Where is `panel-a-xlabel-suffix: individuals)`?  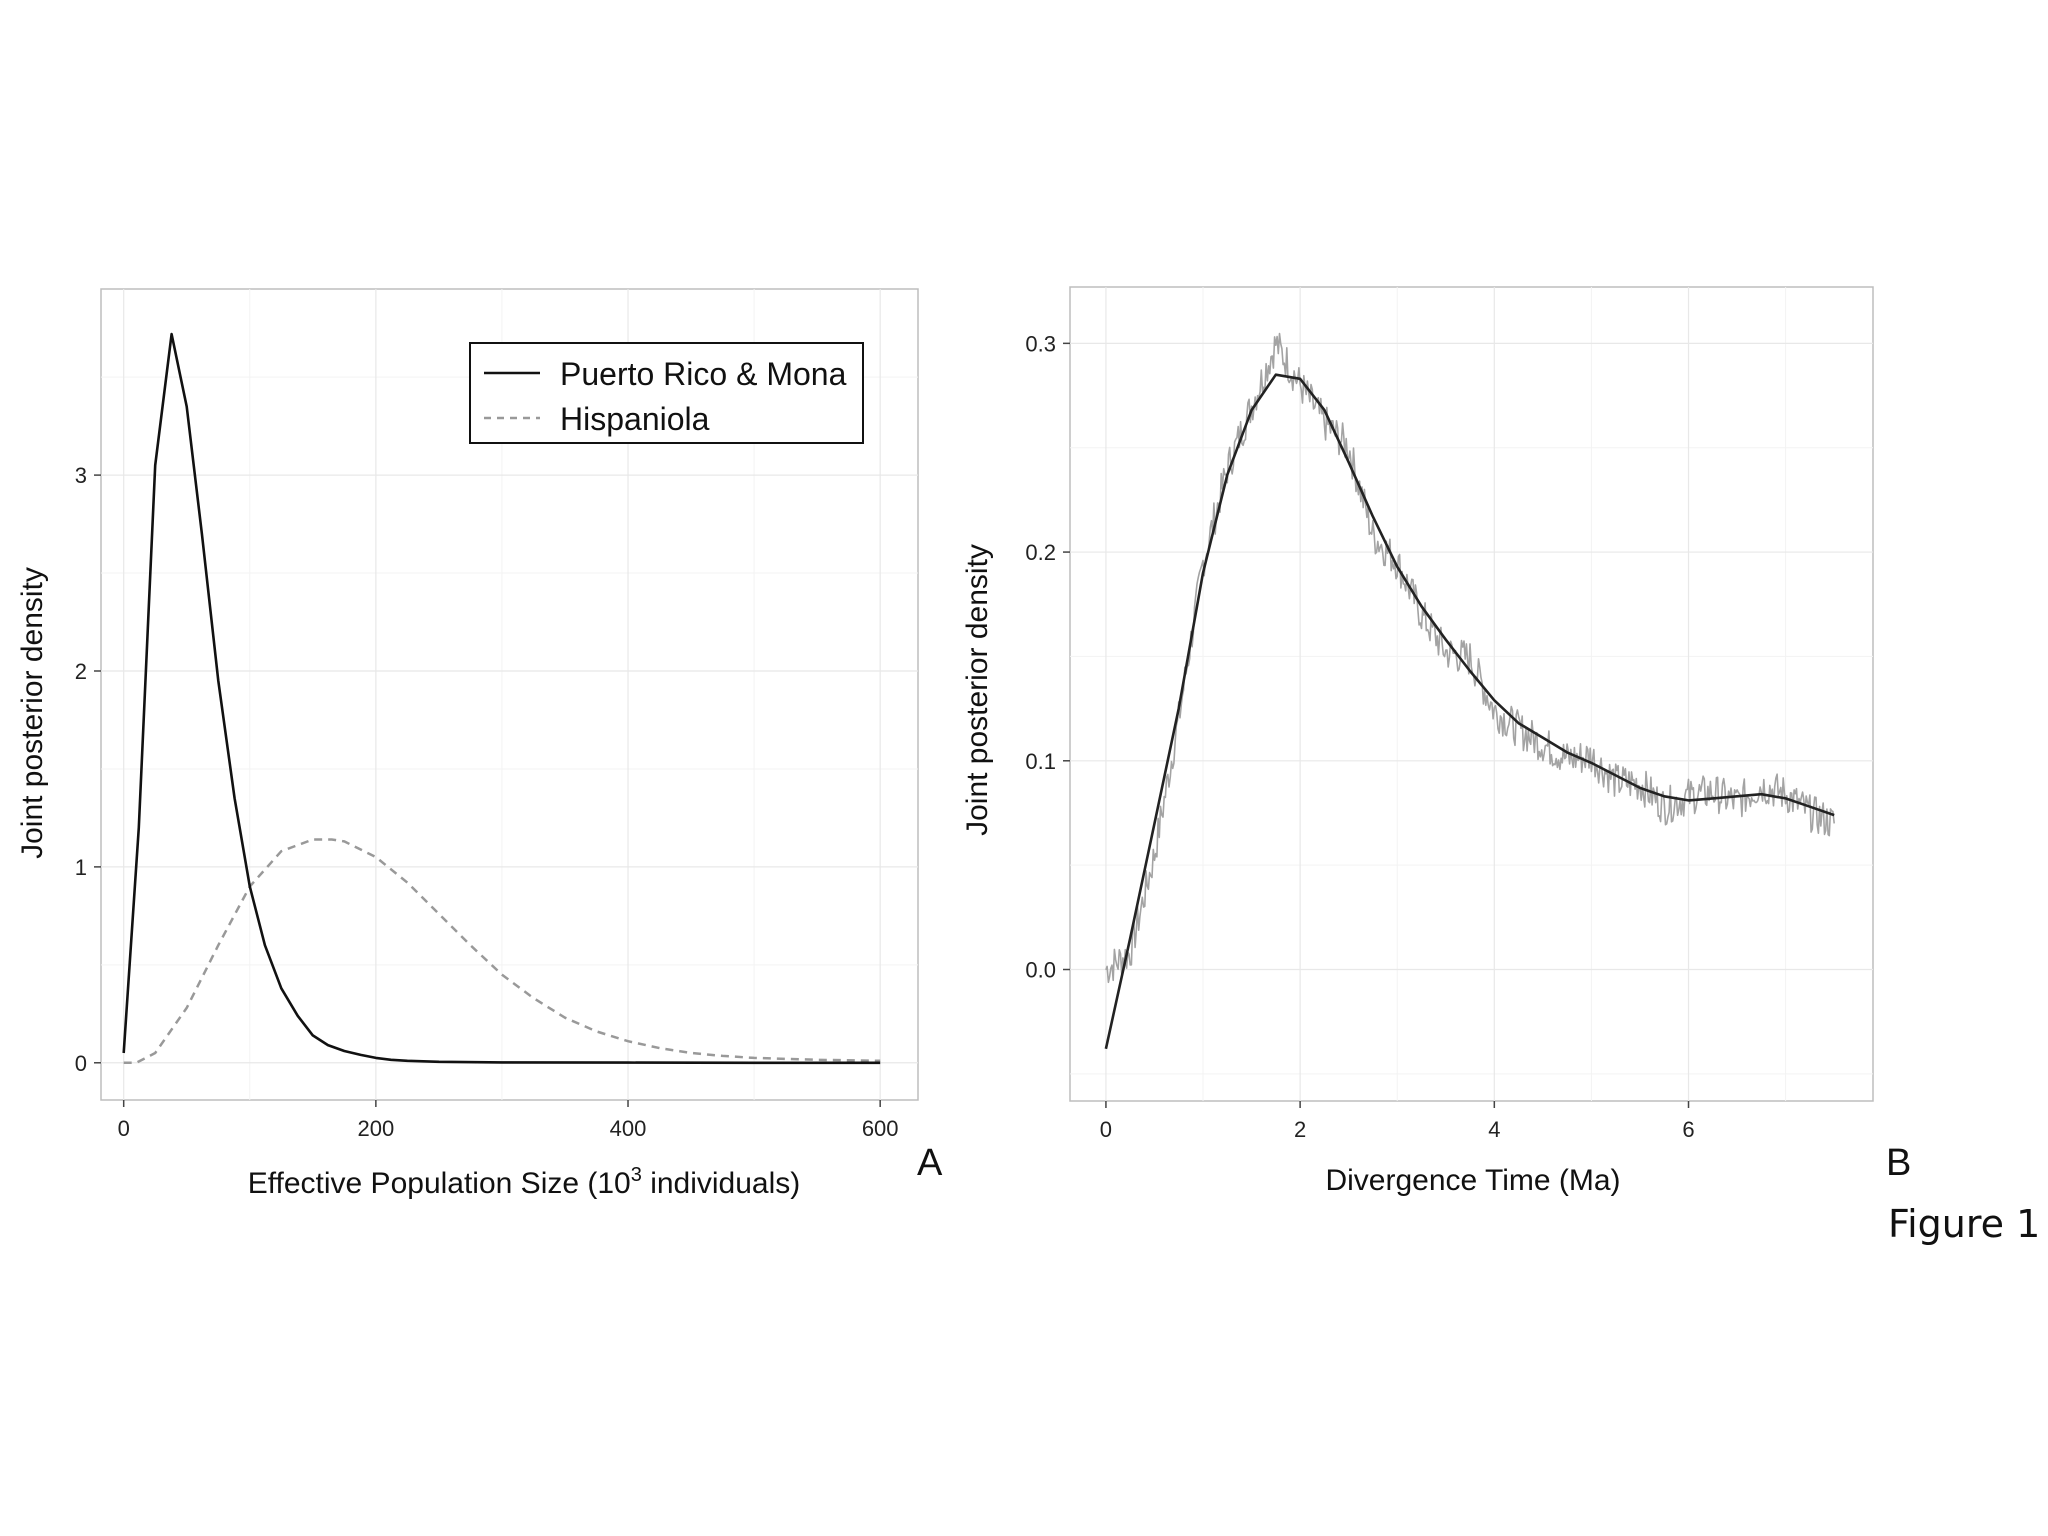 panel-a-xlabel-suffix: individuals) is located at coordinates (721, 1183).